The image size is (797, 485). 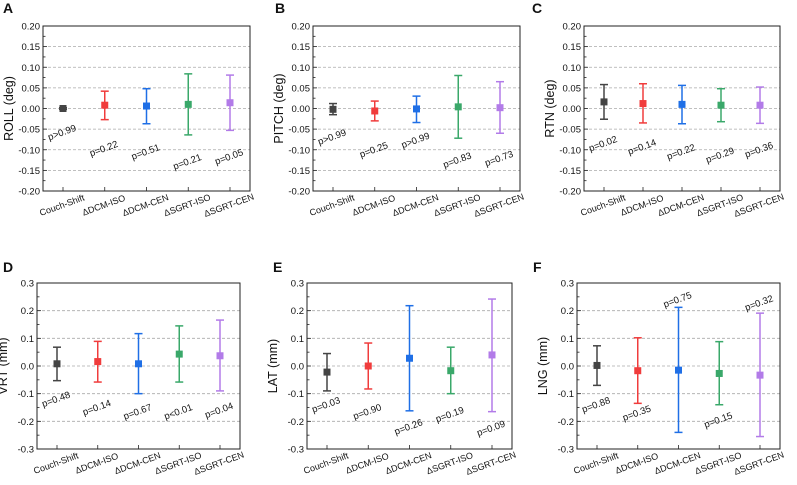 What do you see at coordinates (277, 267) in the screenshot?
I see `panel-letter: E` at bounding box center [277, 267].